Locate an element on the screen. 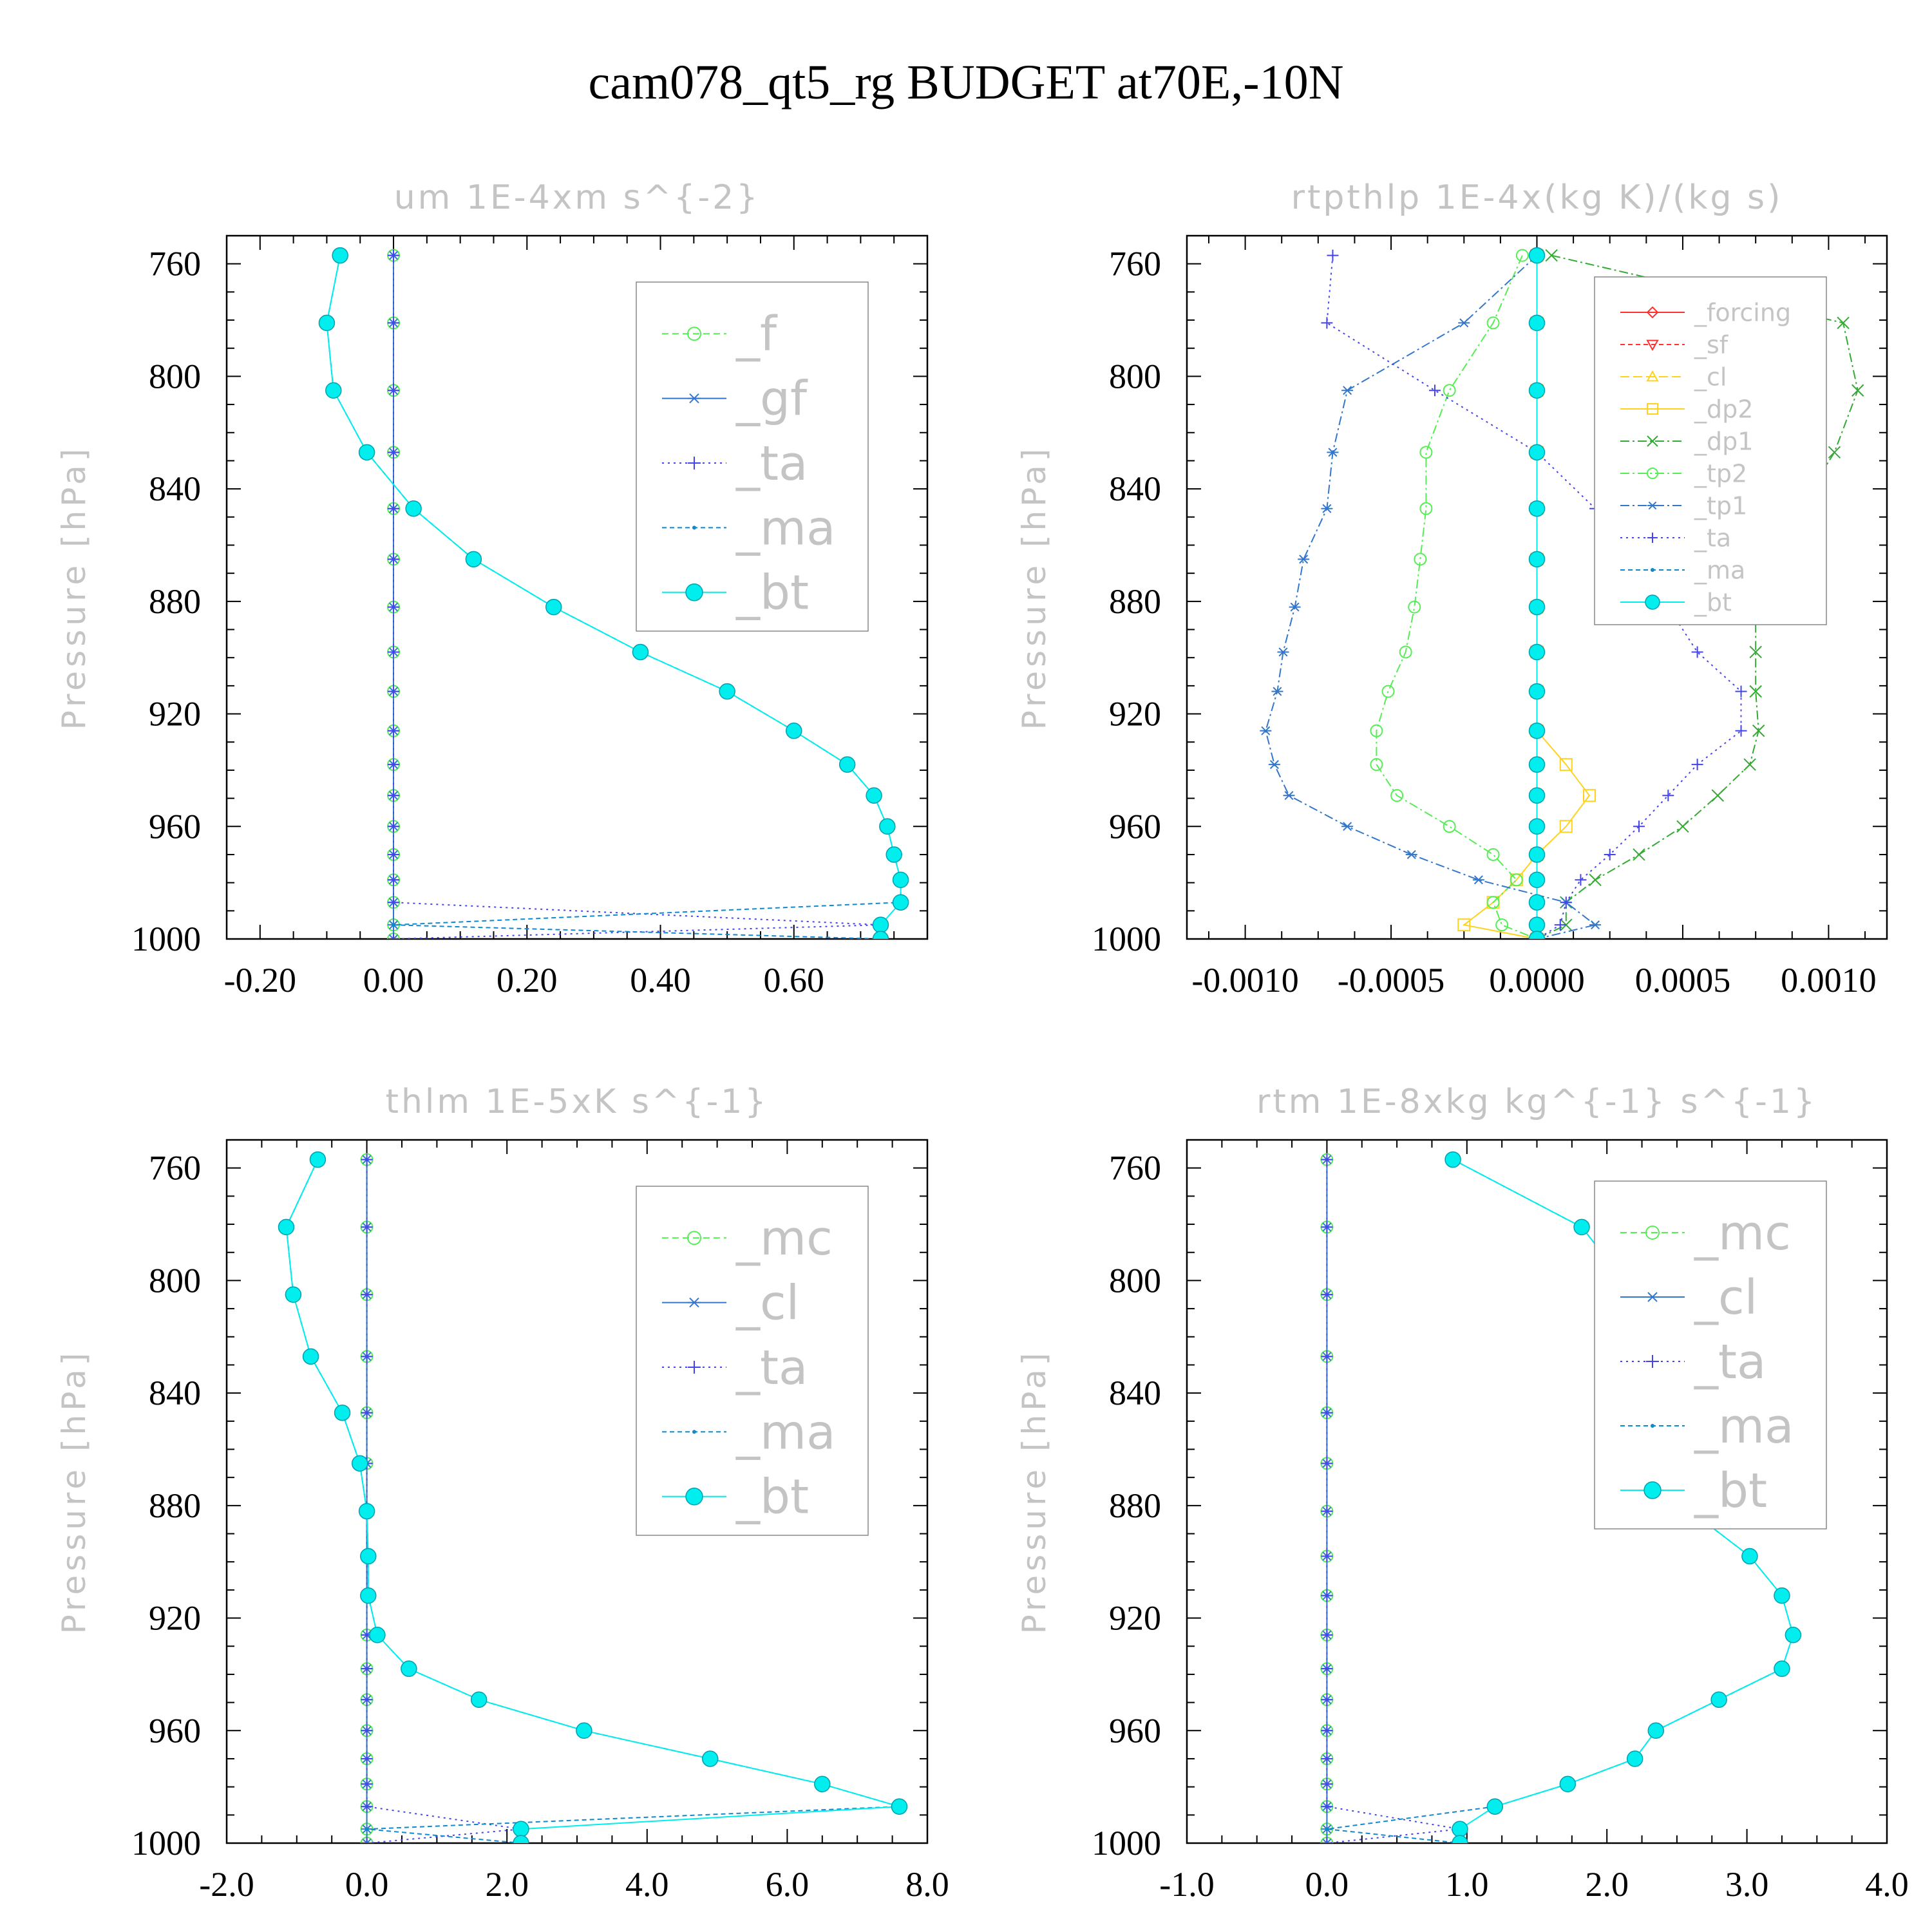 This screenshot has height=1932, width=1932. plot-frame is located at coordinates (577, 587).